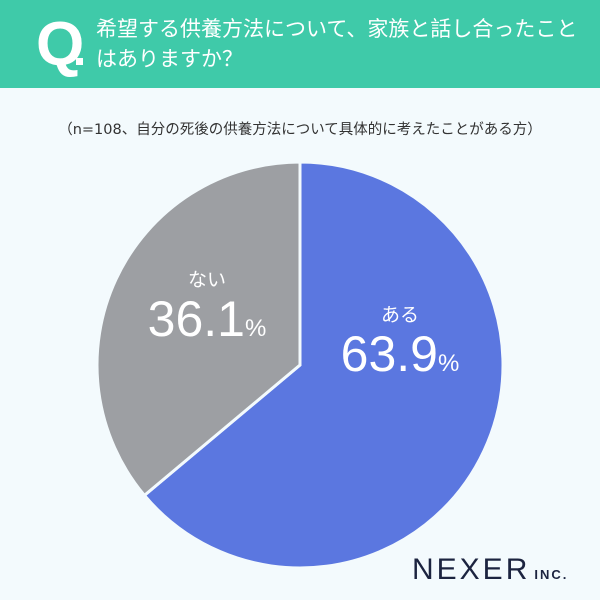 This screenshot has width=600, height=600. What do you see at coordinates (60, 44) in the screenshot?
I see `q-mark: Q` at bounding box center [60, 44].